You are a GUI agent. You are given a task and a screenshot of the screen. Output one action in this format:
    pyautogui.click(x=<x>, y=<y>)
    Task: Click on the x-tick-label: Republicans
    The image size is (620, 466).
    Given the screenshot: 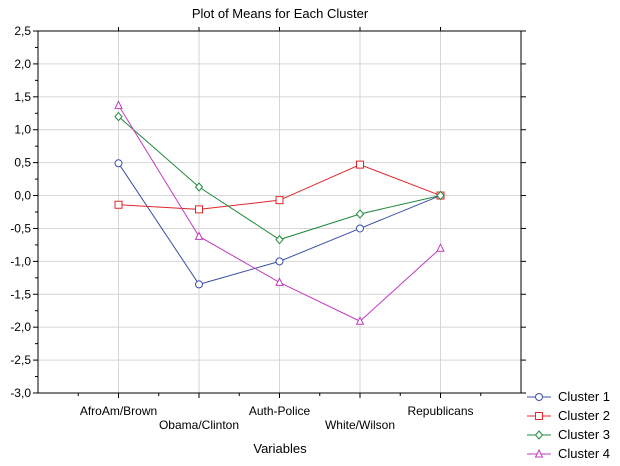 What is the action you would take?
    pyautogui.click(x=440, y=411)
    